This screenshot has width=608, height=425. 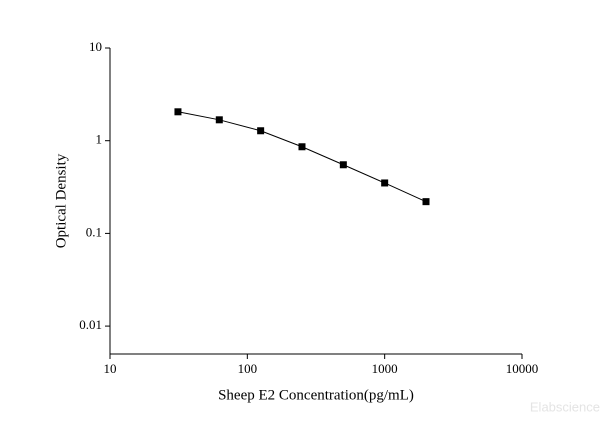 I want to click on x-tick-label: 100, so click(x=248, y=368).